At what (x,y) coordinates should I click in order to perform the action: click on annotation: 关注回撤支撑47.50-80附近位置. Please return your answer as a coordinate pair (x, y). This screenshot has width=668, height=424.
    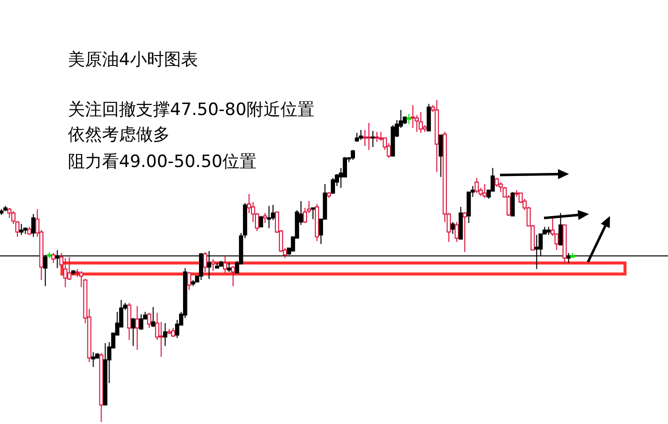
    Looking at the image, I should click on (191, 110).